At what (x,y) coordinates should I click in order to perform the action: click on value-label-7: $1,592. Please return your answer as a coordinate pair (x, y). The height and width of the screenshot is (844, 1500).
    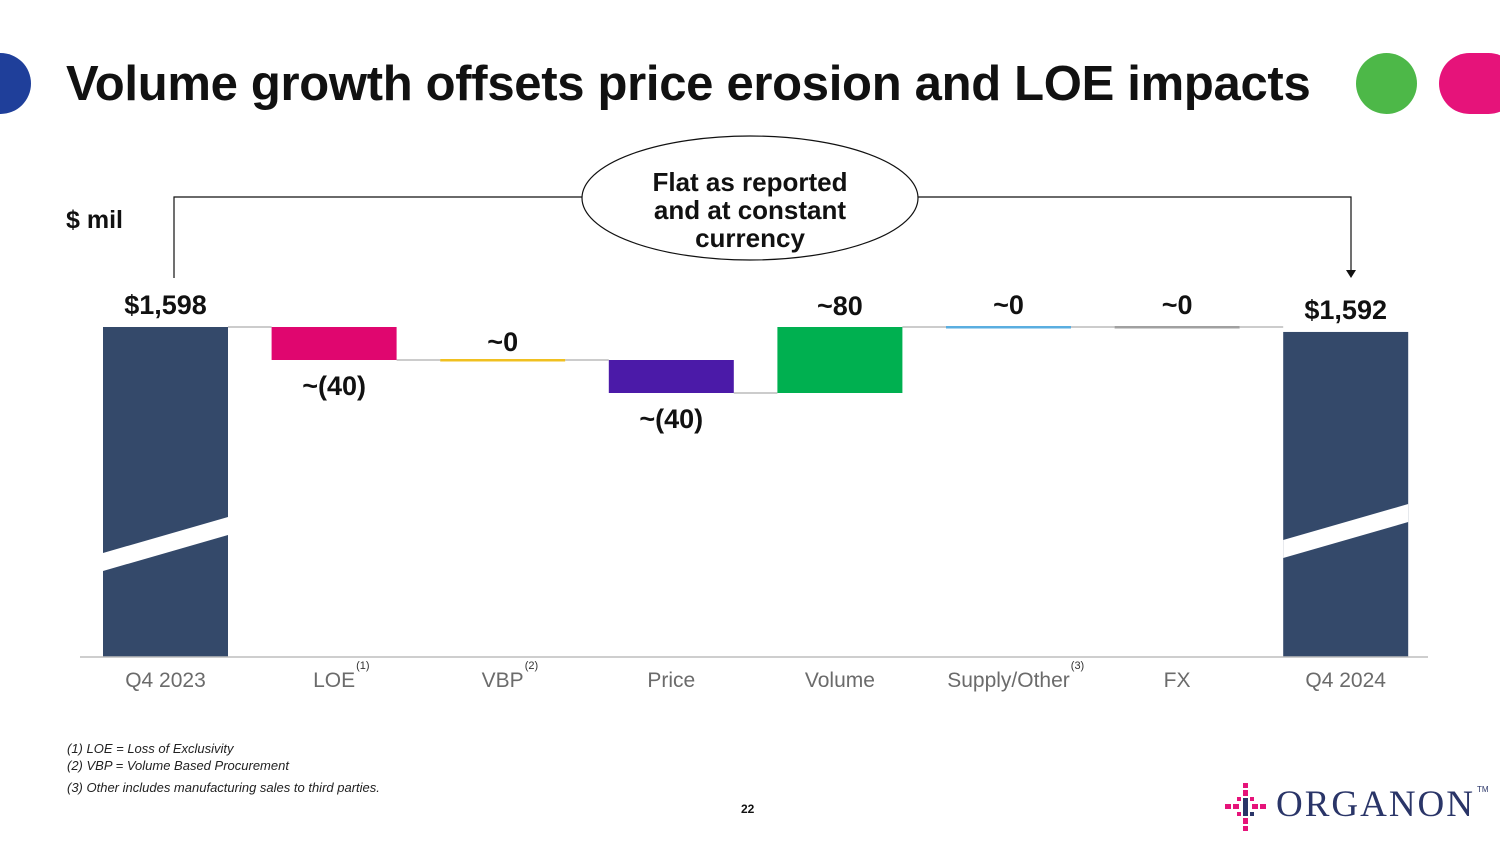
    Looking at the image, I should click on (1345, 310).